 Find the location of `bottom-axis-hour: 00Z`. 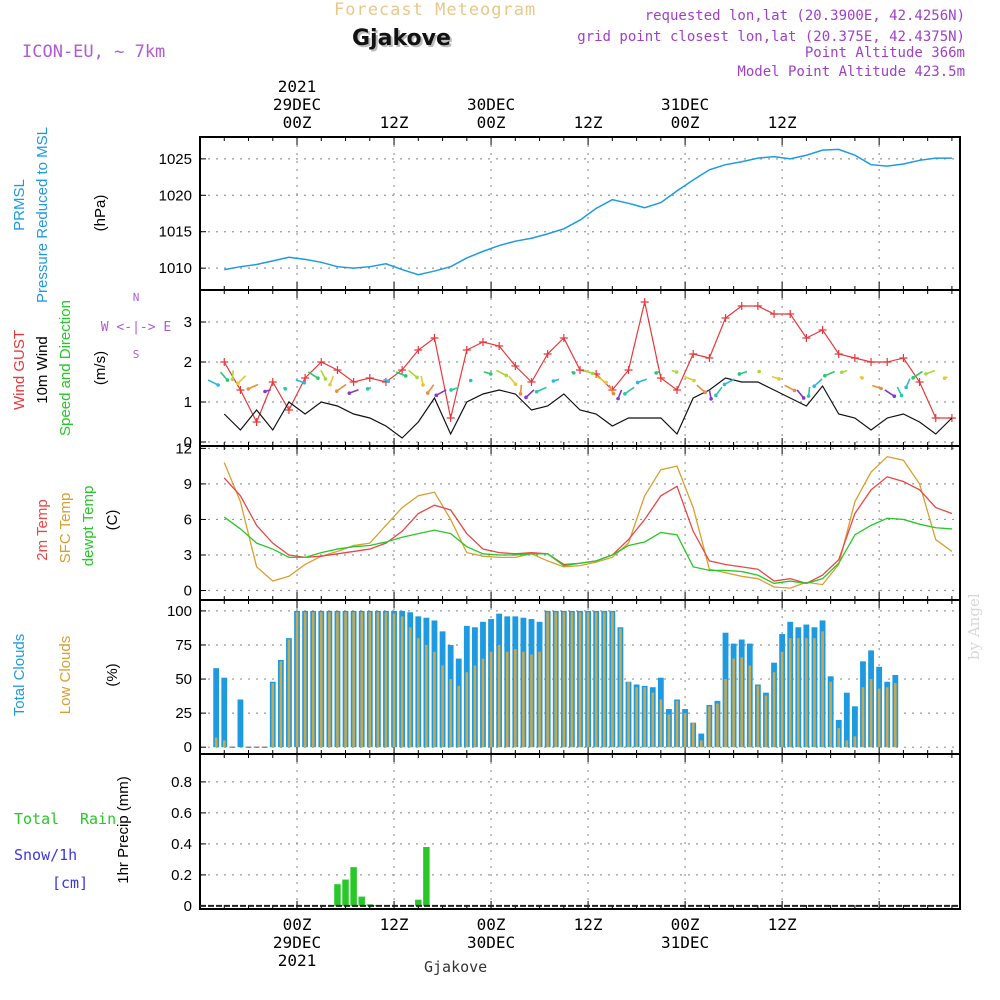

bottom-axis-hour: 00Z is located at coordinates (297, 924).